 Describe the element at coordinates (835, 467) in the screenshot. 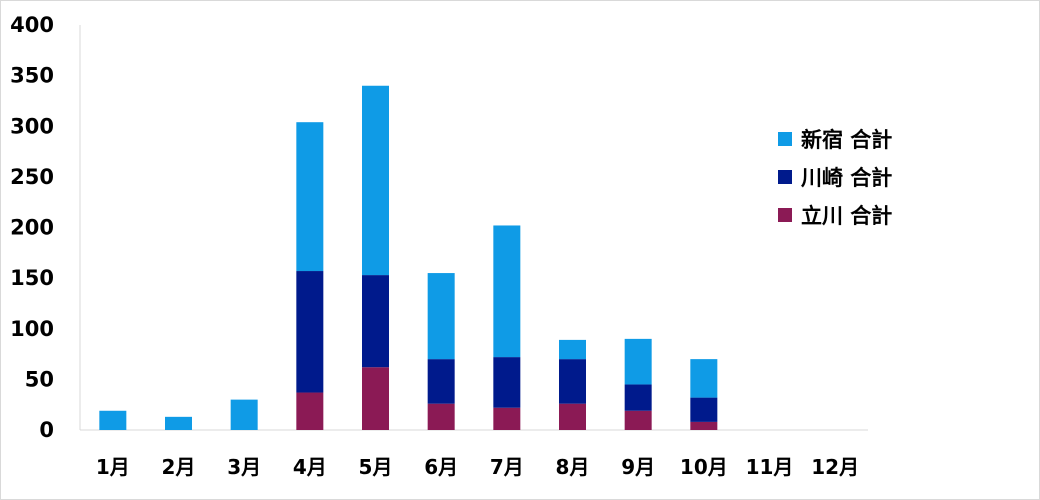

I see `x-tick-label: 12月` at that location.